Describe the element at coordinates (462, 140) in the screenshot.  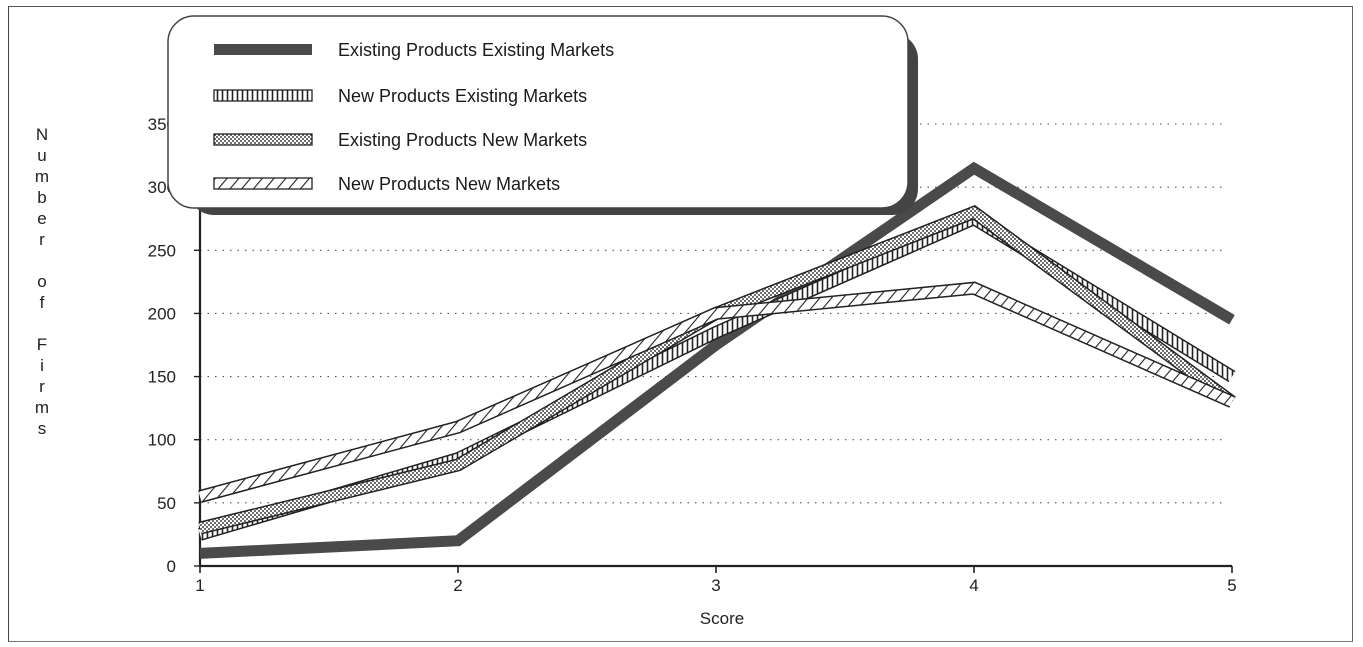
I see `legend-label: Existing Products New Markets` at that location.